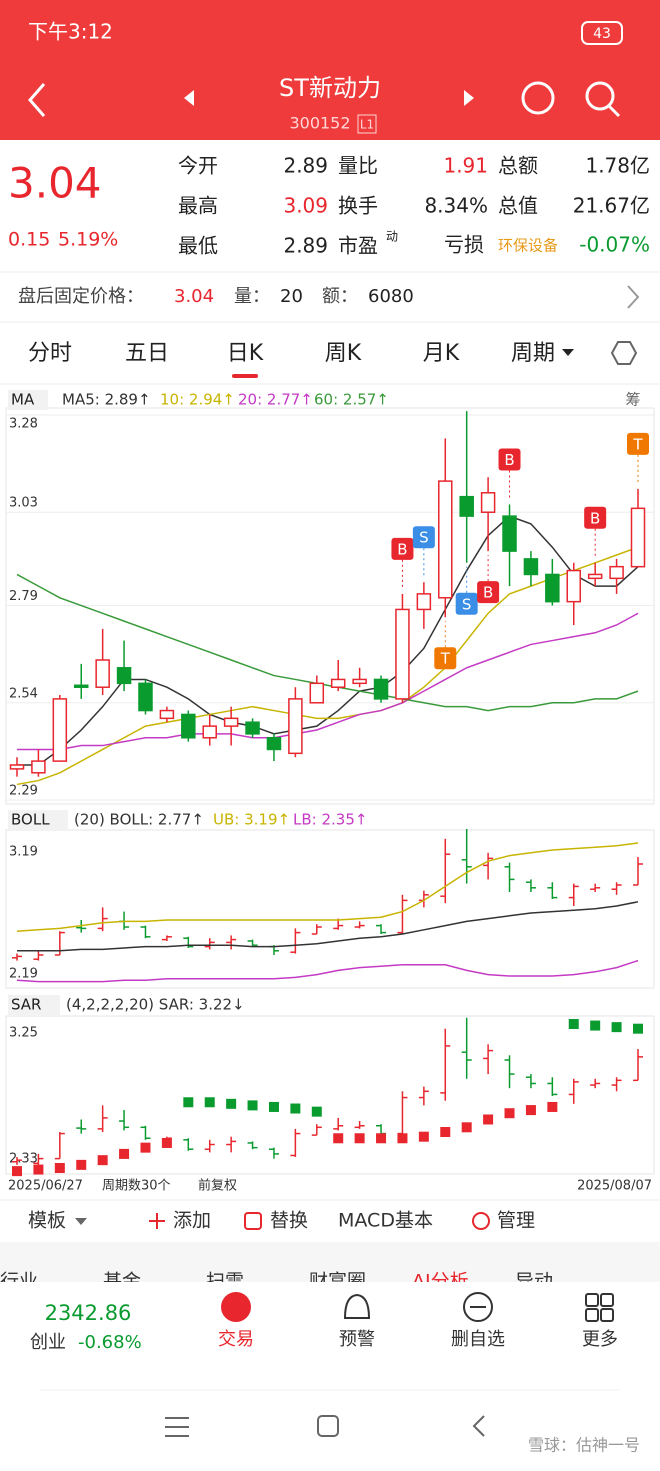 The height and width of the screenshot is (1471, 660). Describe the element at coordinates (289, 1221) in the screenshot. I see `tool: 替换` at that location.